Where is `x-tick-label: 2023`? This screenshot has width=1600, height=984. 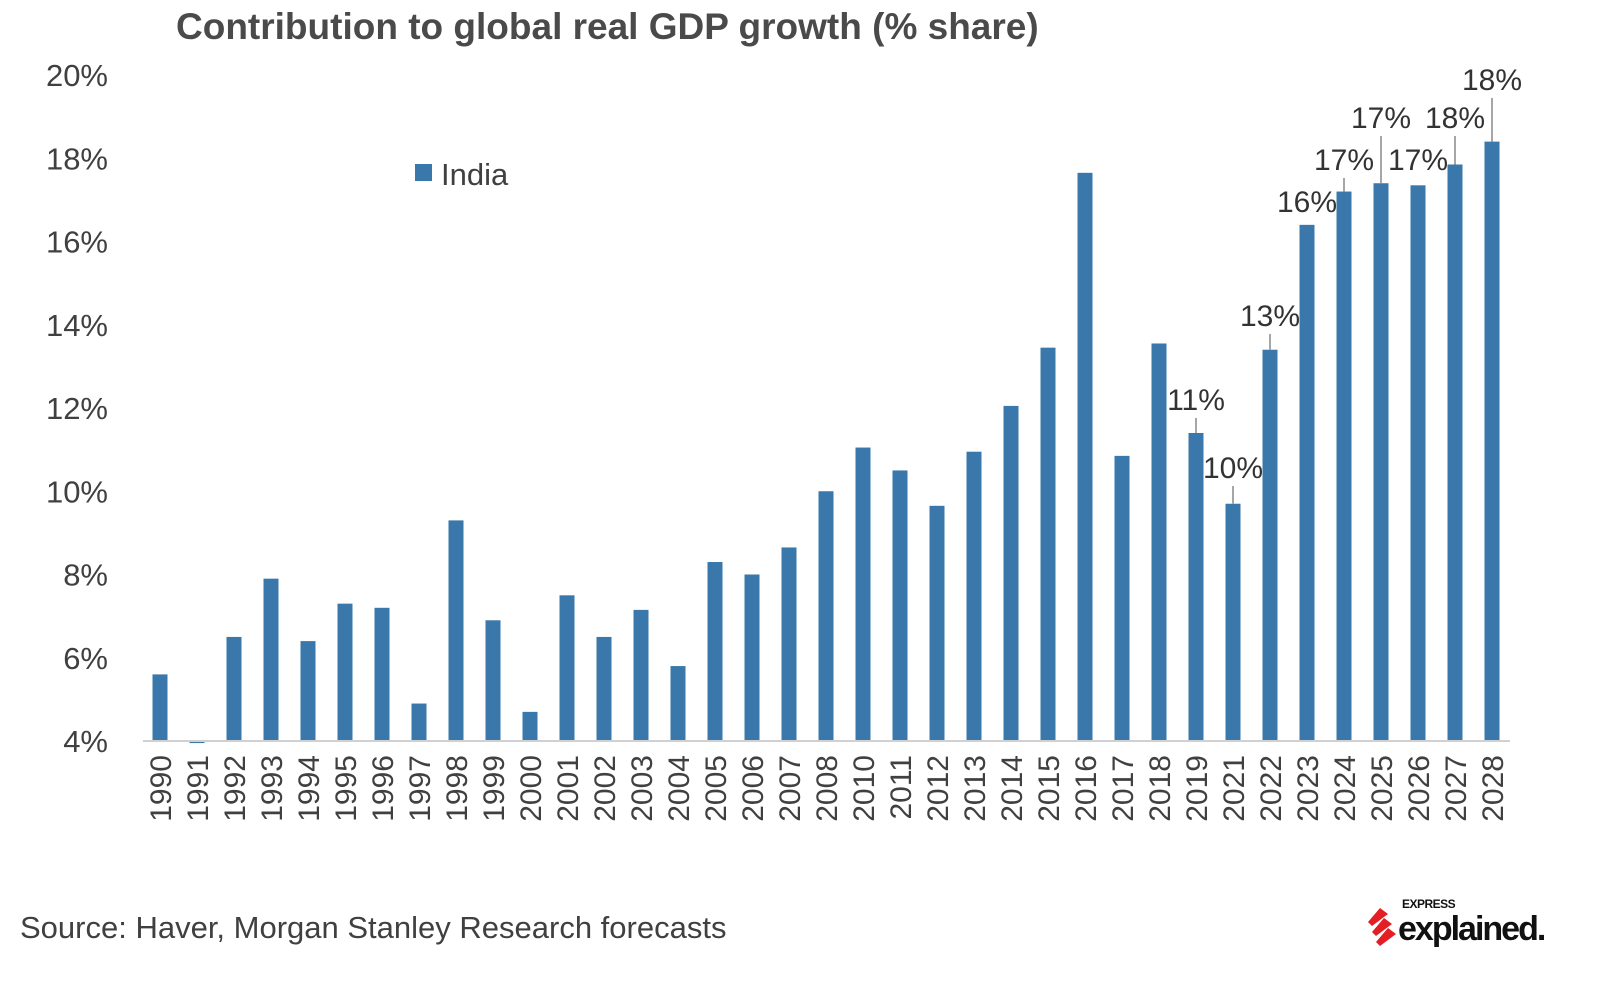 x-tick-label: 2023 is located at coordinates (1308, 788).